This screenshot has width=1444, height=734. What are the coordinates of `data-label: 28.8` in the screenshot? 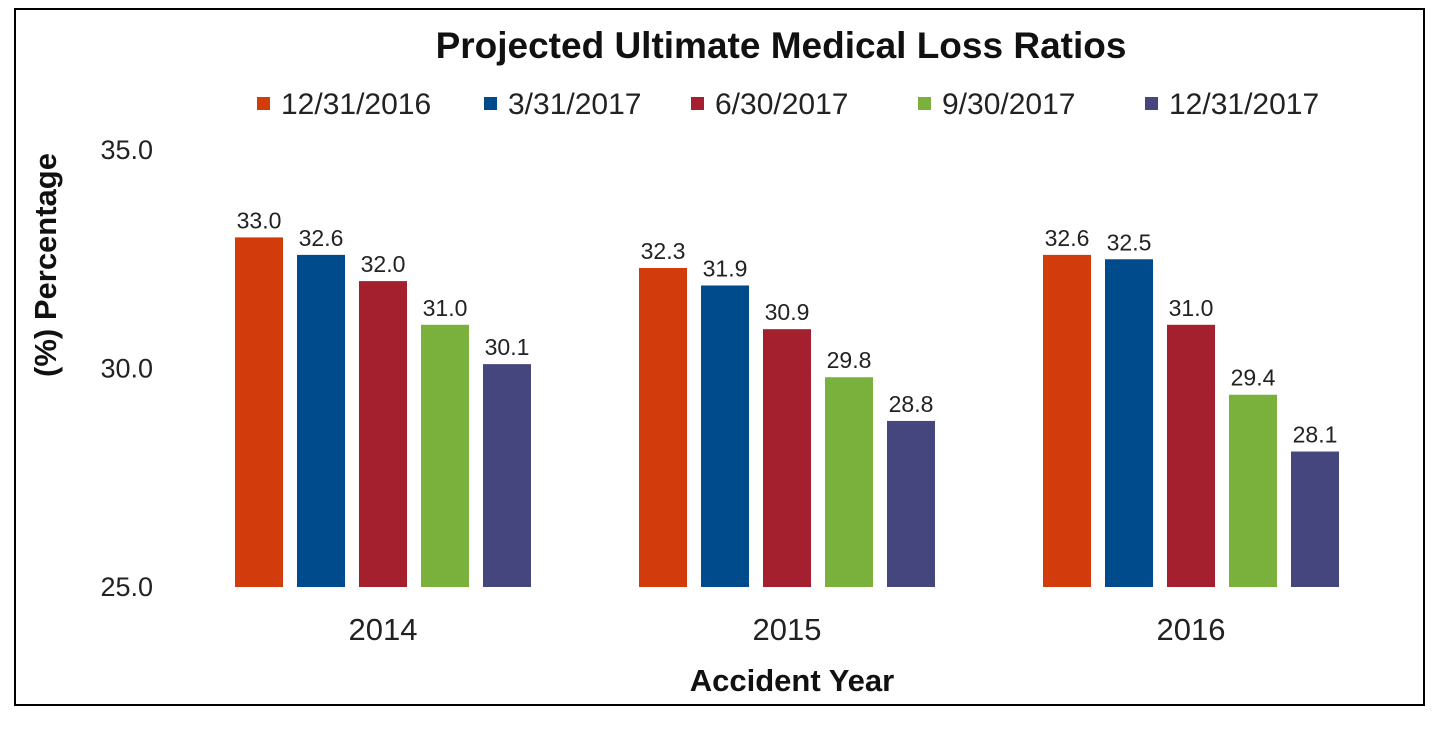 It's located at (911, 404).